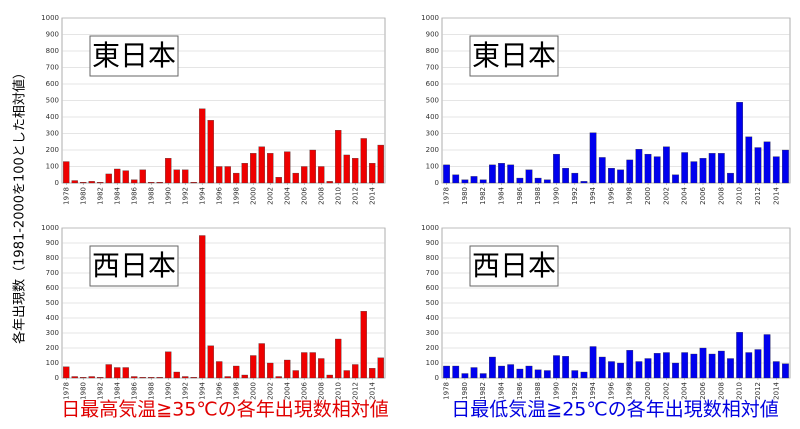 Image resolution: width=800 pixels, height=429 pixels. I want to click on y-tick-label: 900, so click(52, 35).